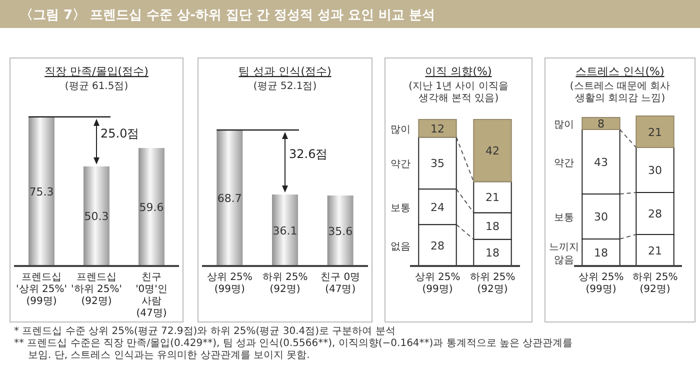 The image size is (700, 367). Describe the element at coordinates (340, 231) in the screenshot. I see `data-label: 35.6` at that location.